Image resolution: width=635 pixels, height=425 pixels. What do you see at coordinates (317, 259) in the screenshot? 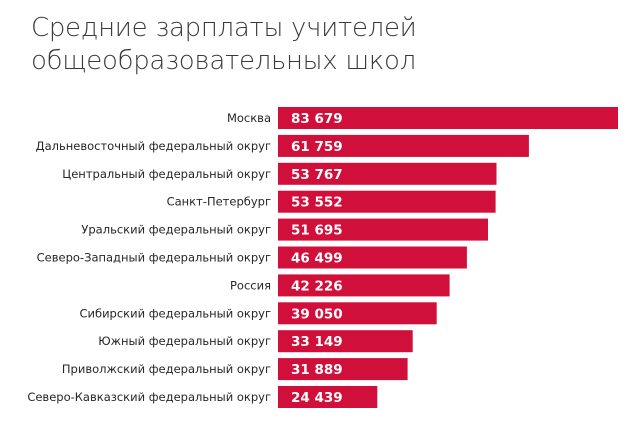
I see `value-label: 46 499` at bounding box center [317, 259].